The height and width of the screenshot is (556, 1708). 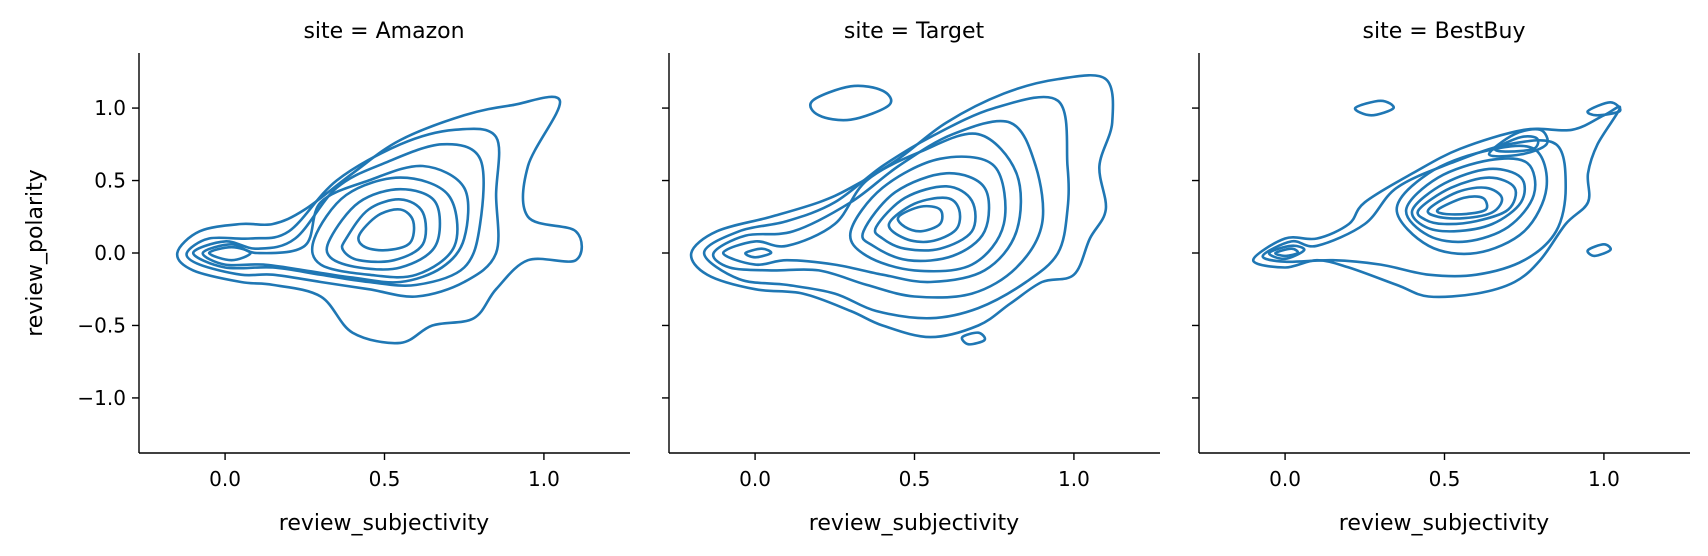 What do you see at coordinates (384, 523) in the screenshot?
I see `x-axis-label-amazon: review_subjectivity` at bounding box center [384, 523].